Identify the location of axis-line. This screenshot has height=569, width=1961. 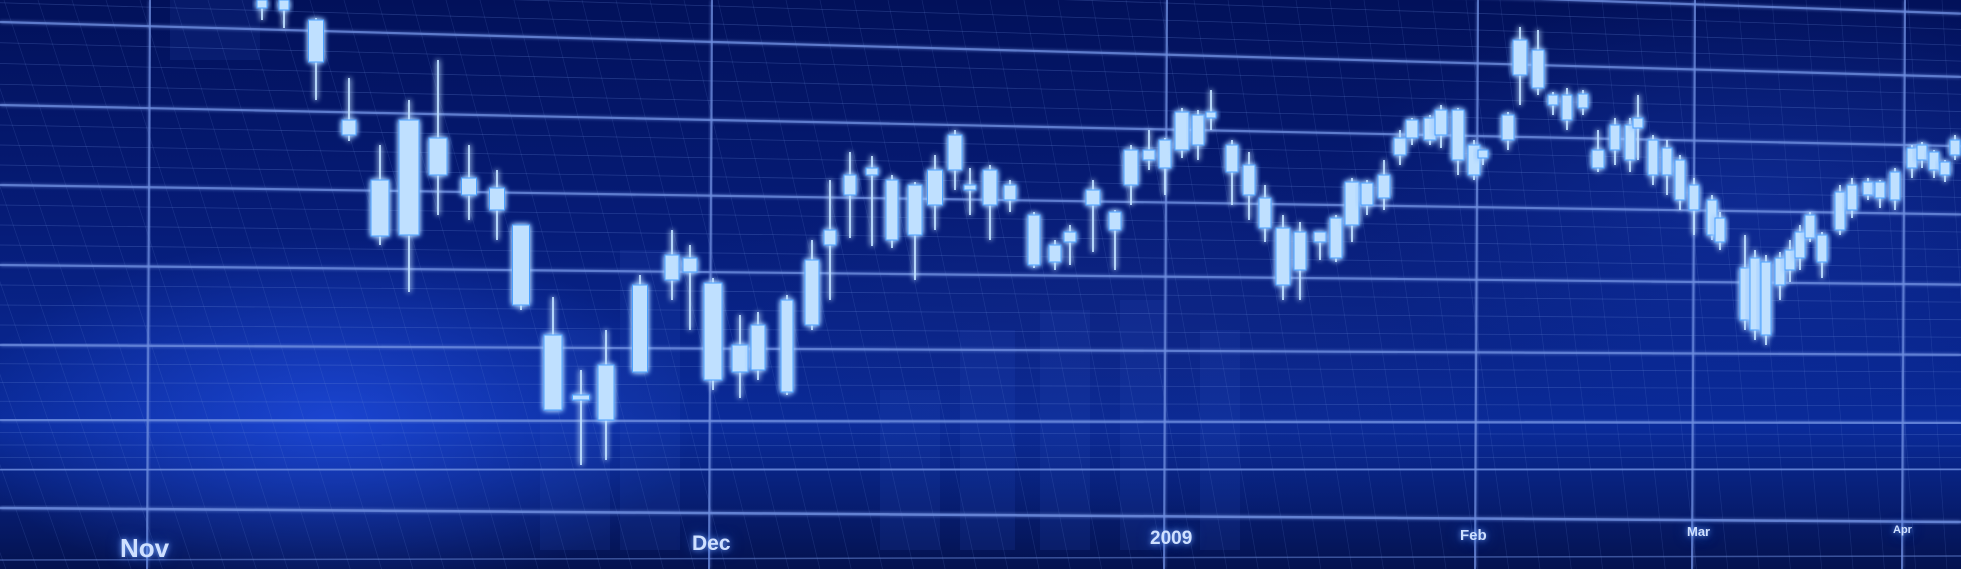
(980, 558).